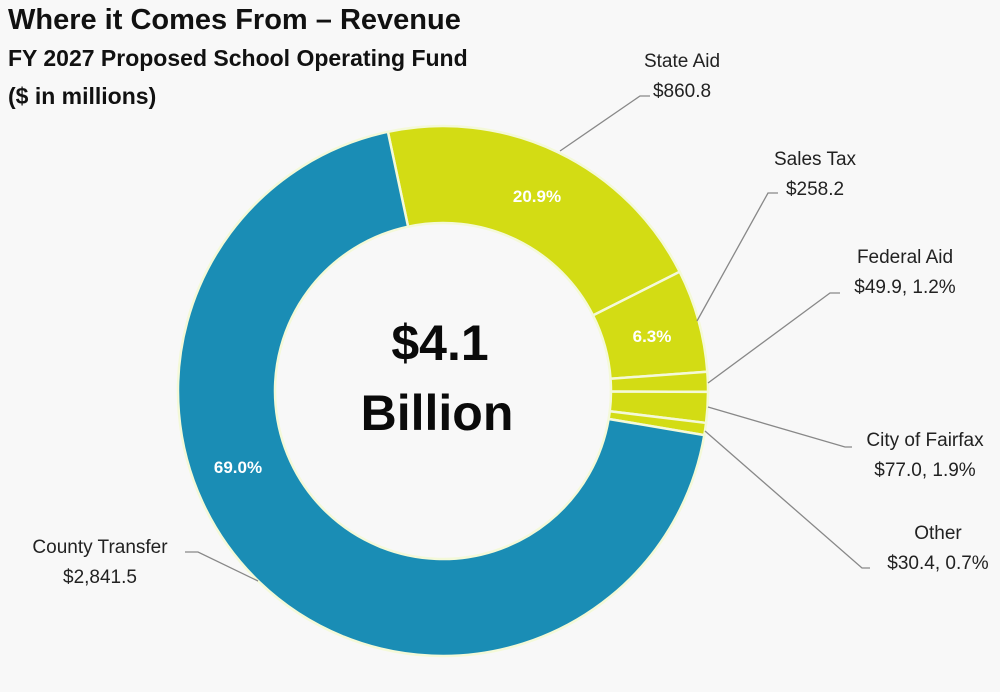  Describe the element at coordinates (82, 96) in the screenshot. I see `chart-units: ($ in millions)` at that location.